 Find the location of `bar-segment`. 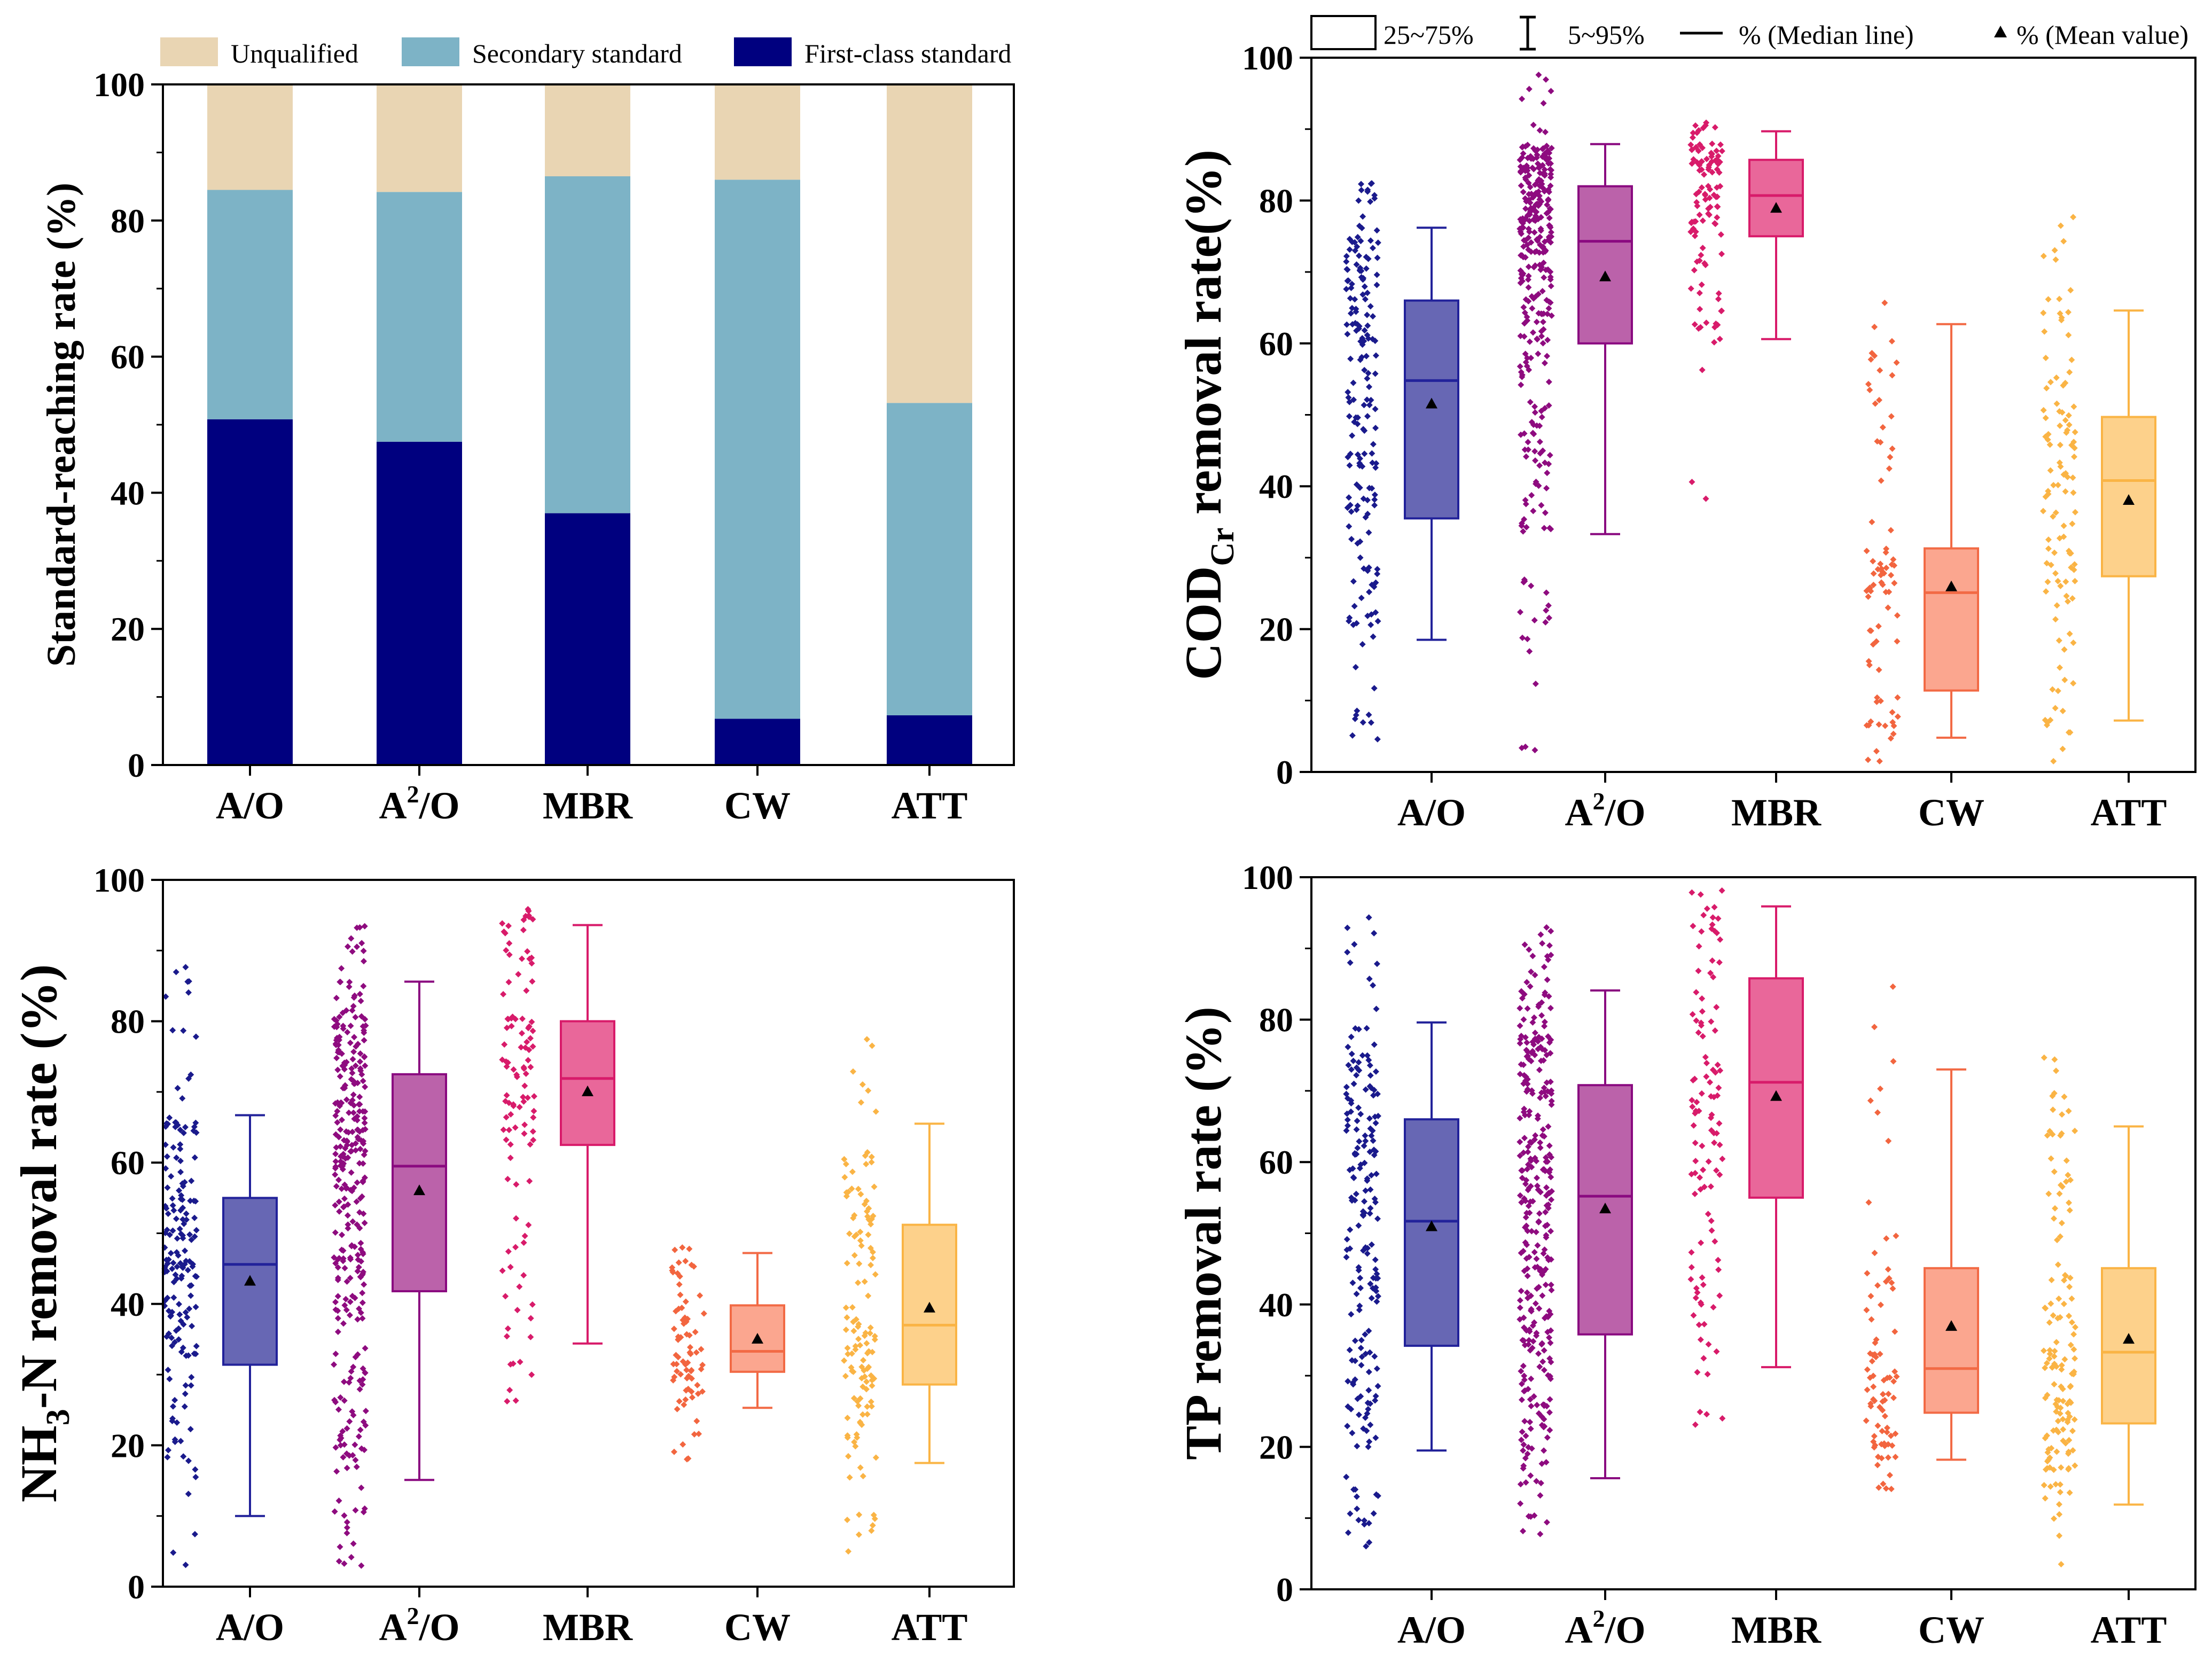

bar-segment is located at coordinates (758, 742).